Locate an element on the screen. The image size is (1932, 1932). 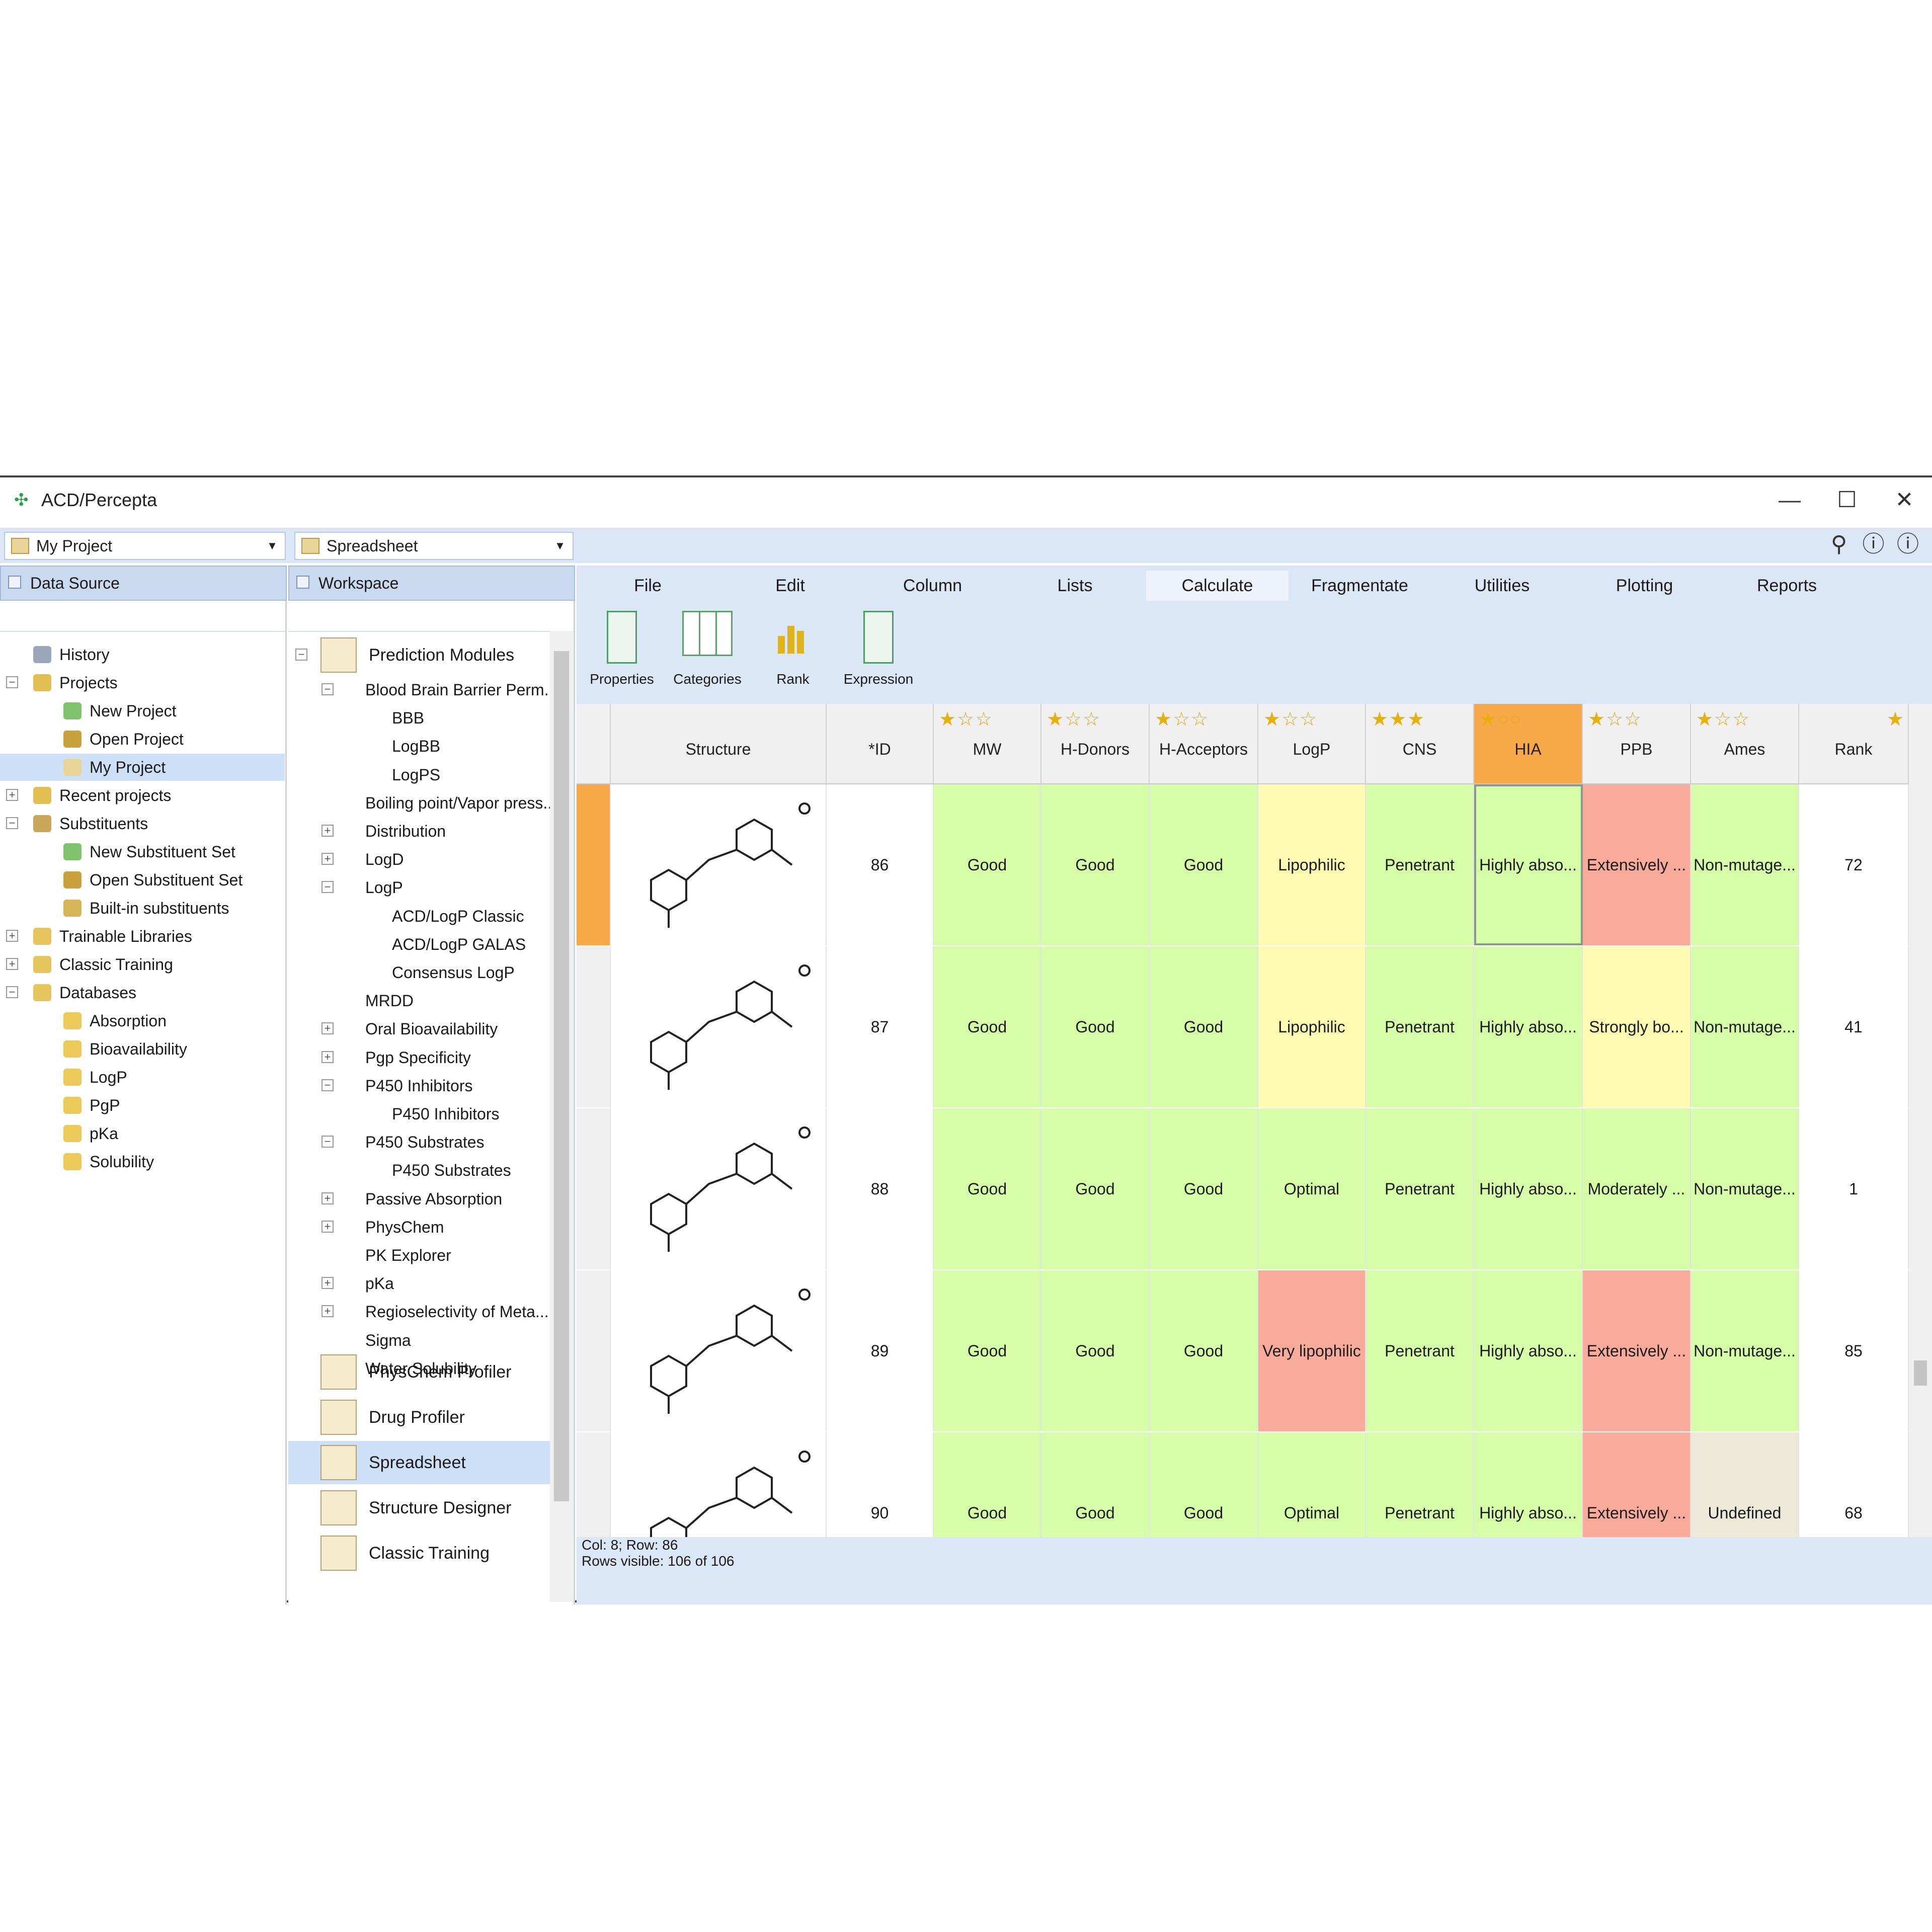
menu-calculate: Calculate is located at coordinates (1217, 586).